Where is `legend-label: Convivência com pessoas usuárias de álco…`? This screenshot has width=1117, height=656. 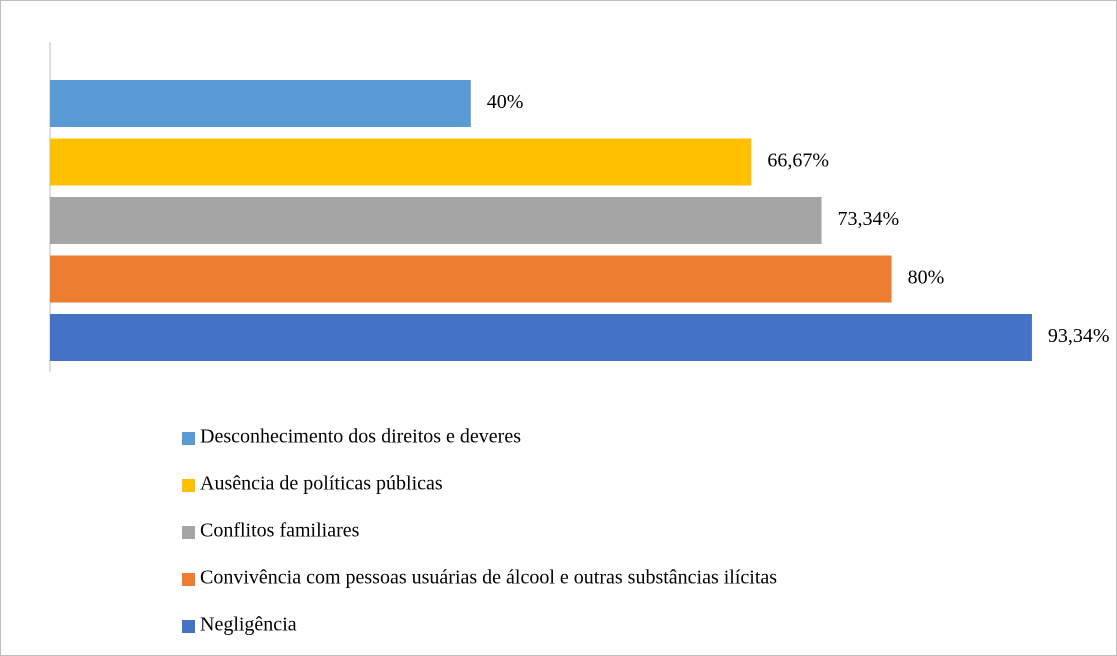 legend-label: Convivência com pessoas usuárias de álco… is located at coordinates (488, 578).